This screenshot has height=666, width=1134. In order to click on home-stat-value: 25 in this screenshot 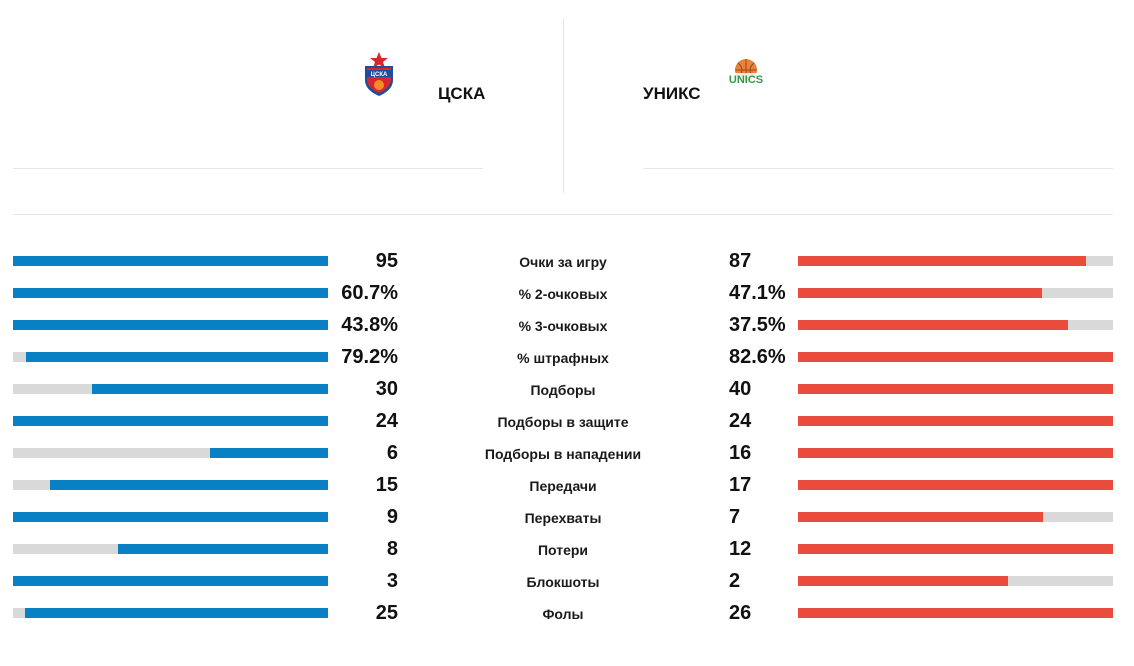, I will do `click(386, 613)`.